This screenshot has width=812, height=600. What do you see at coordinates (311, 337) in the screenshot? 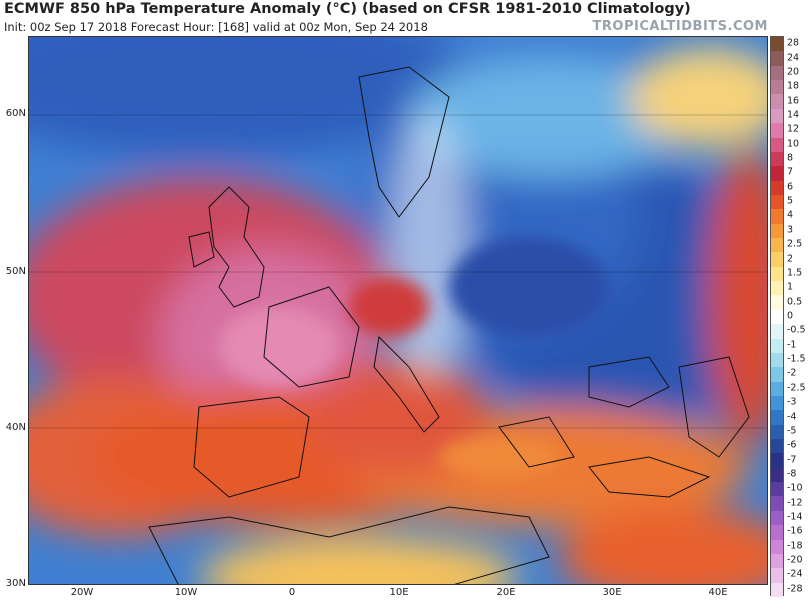
I see `france-outline` at bounding box center [311, 337].